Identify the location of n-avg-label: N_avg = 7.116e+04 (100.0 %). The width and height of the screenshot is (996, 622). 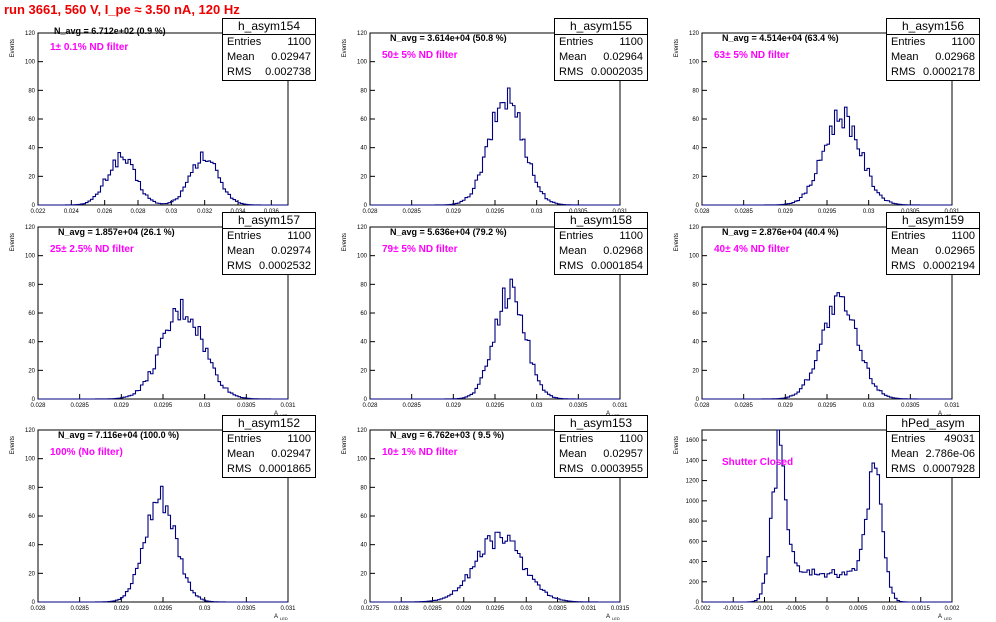
(119, 435).